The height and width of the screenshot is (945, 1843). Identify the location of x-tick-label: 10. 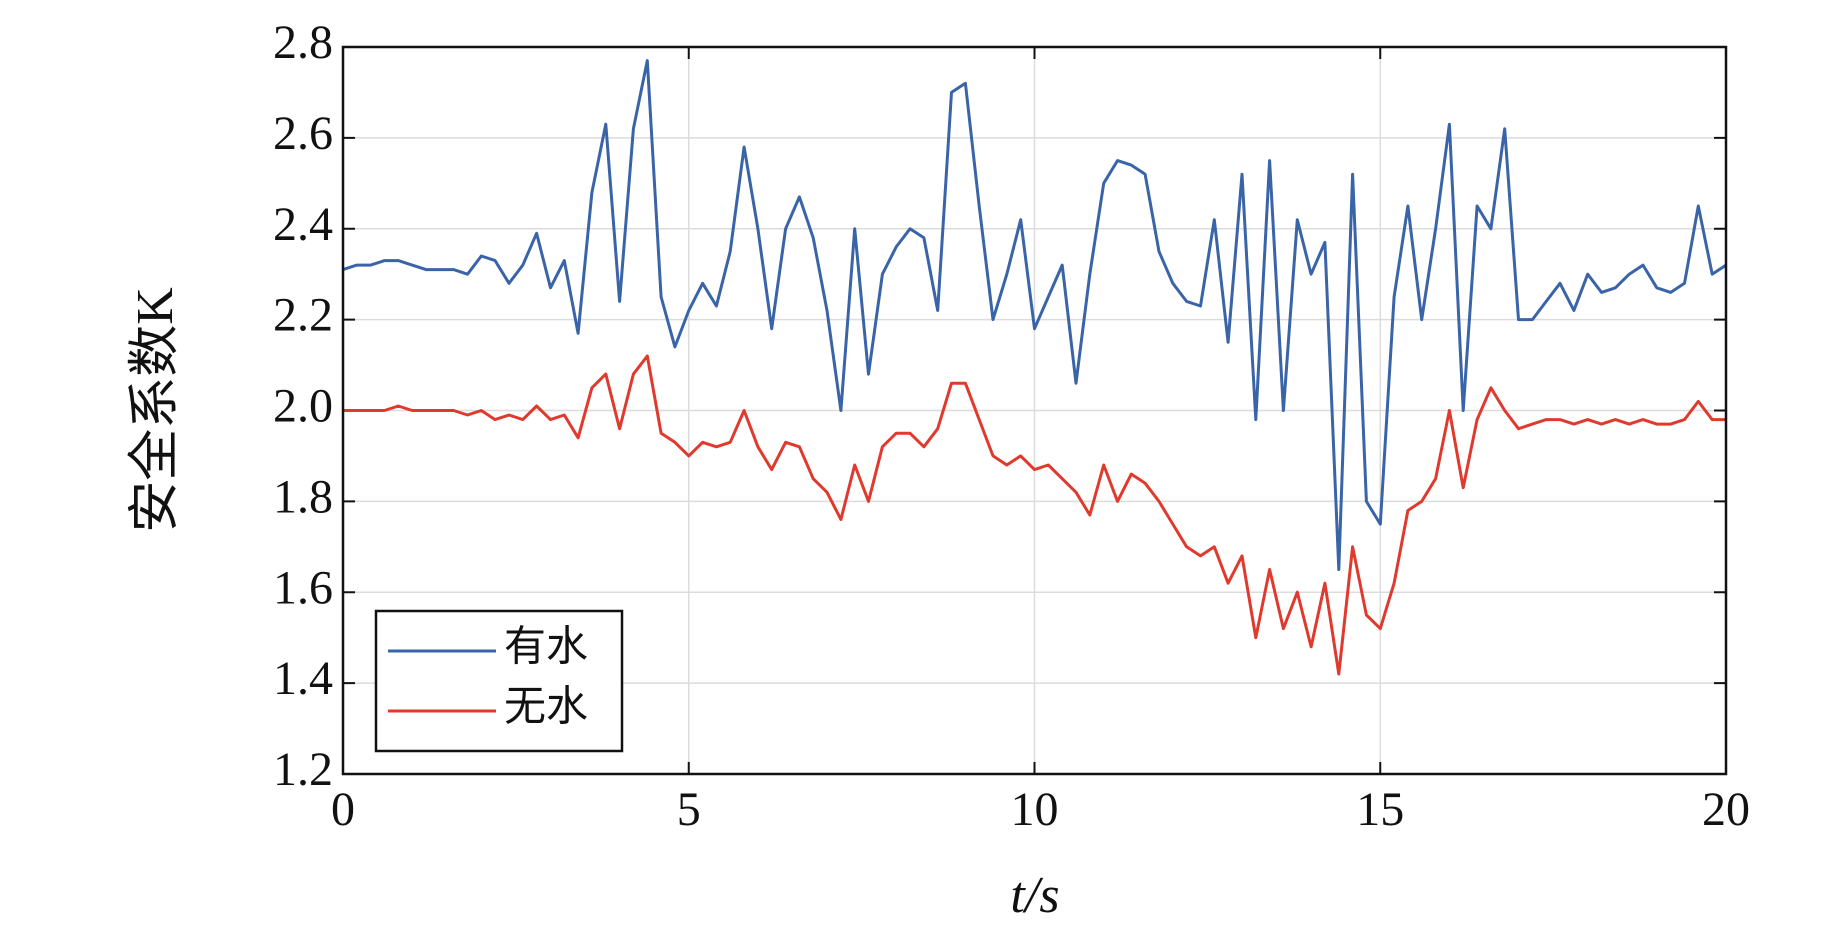
(1035, 809).